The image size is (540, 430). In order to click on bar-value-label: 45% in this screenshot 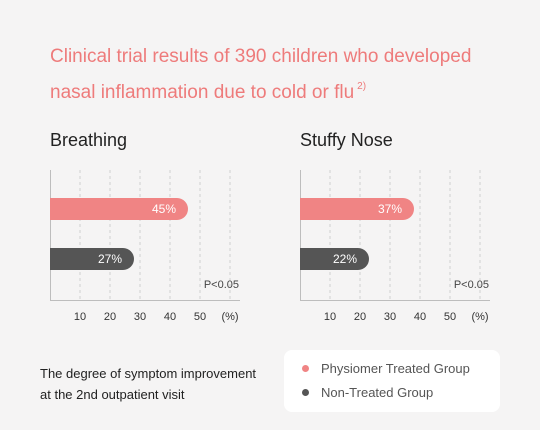, I will do `click(164, 209)`.